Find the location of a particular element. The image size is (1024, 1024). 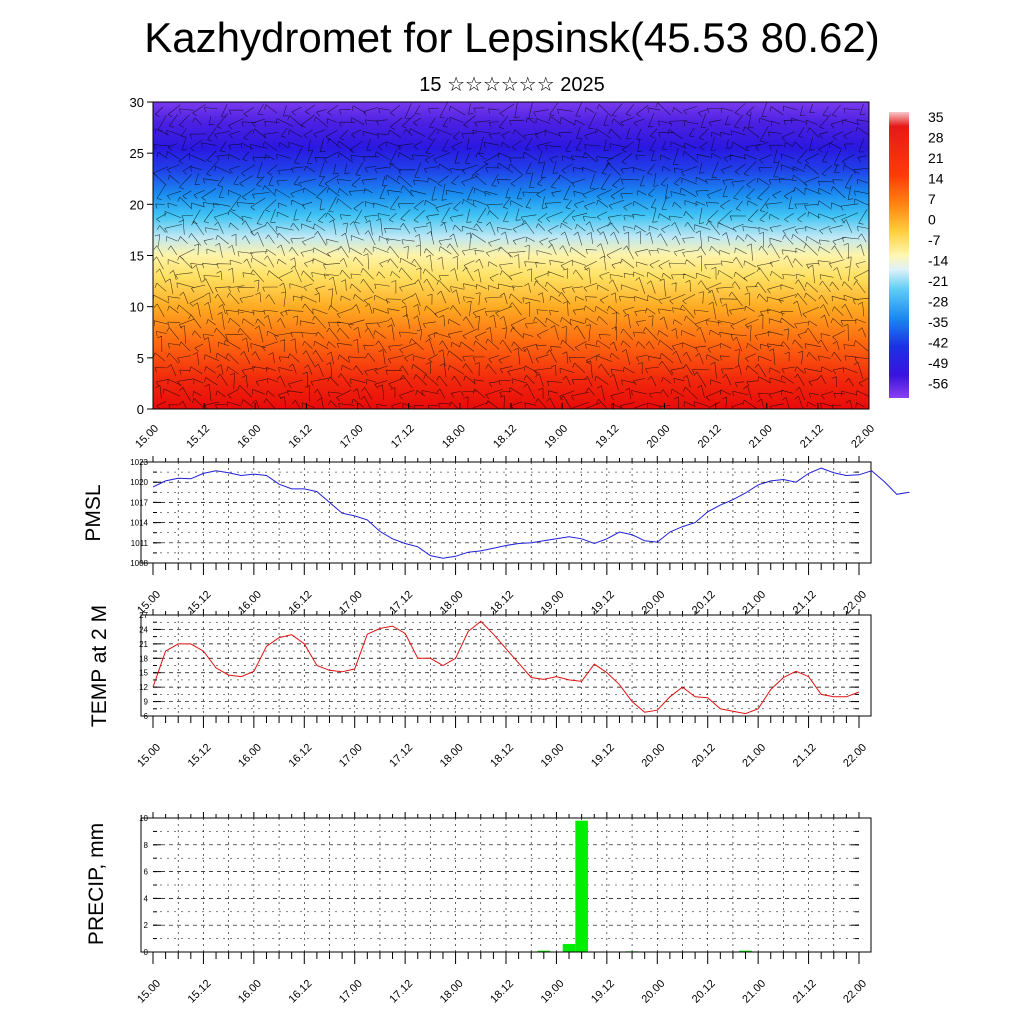

temp-y-tick-label: 18 is located at coordinates (143, 658).